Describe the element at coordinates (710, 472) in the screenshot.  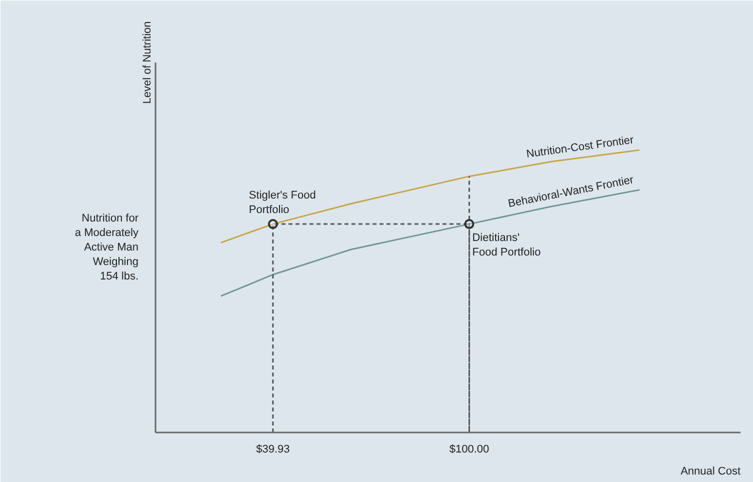
I see `x-axis-title: Annual Cost` at that location.